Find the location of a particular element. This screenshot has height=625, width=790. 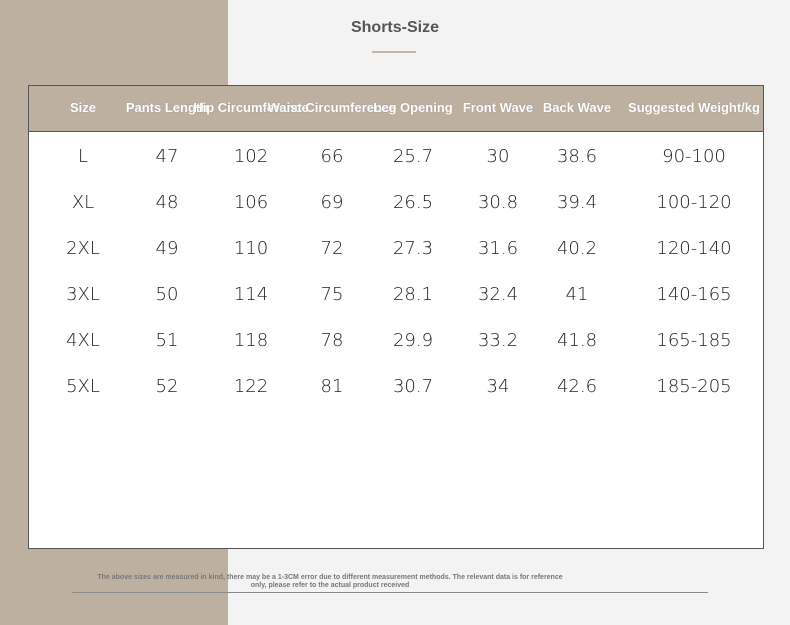

table-cell: 33.2 is located at coordinates (498, 340).